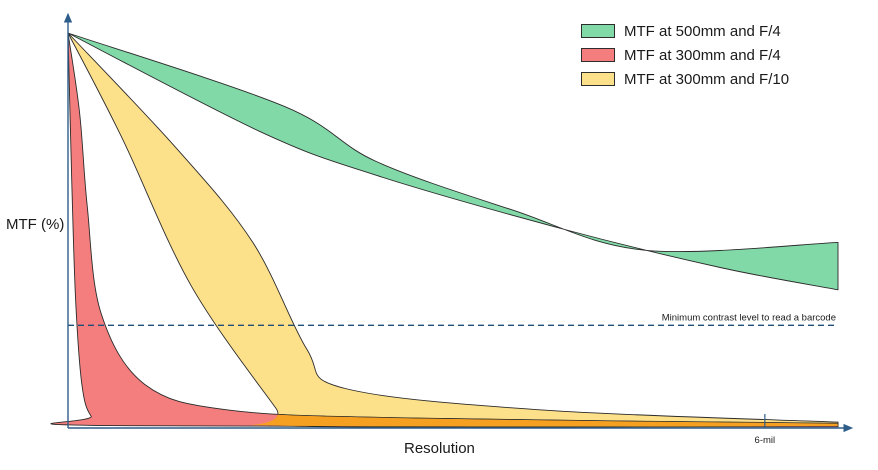  I want to click on legend-label-300mm-f4: MTF at 300mm and F/4, so click(702, 55).